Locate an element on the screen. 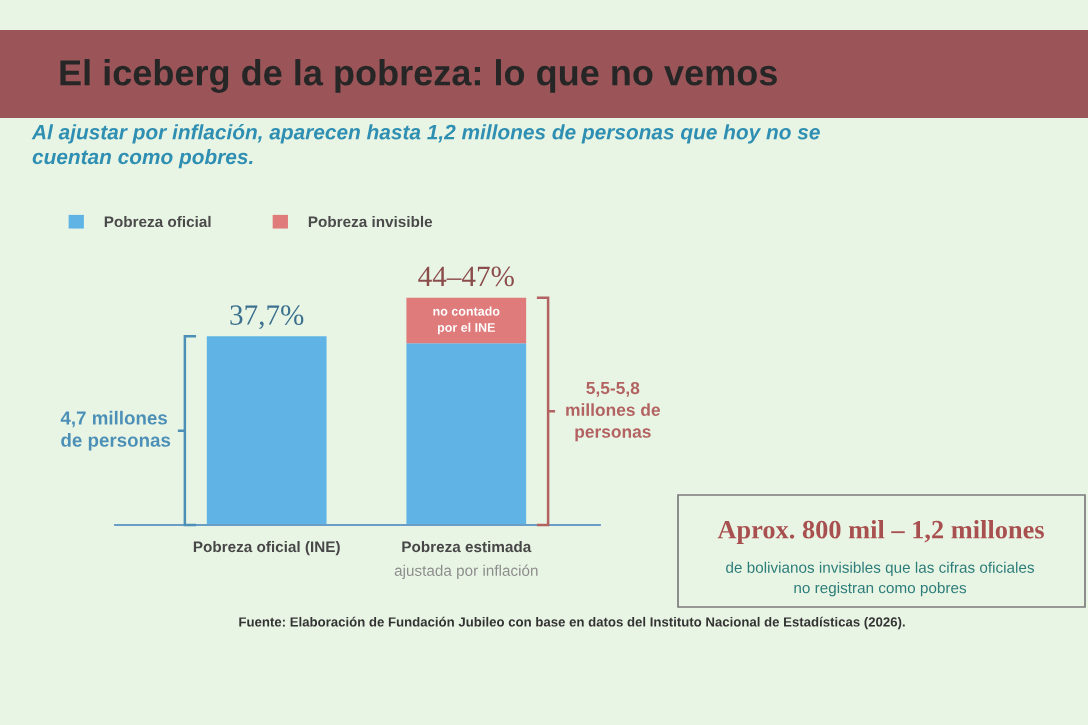  legend-label: Pobreza oficial is located at coordinates (157, 221).